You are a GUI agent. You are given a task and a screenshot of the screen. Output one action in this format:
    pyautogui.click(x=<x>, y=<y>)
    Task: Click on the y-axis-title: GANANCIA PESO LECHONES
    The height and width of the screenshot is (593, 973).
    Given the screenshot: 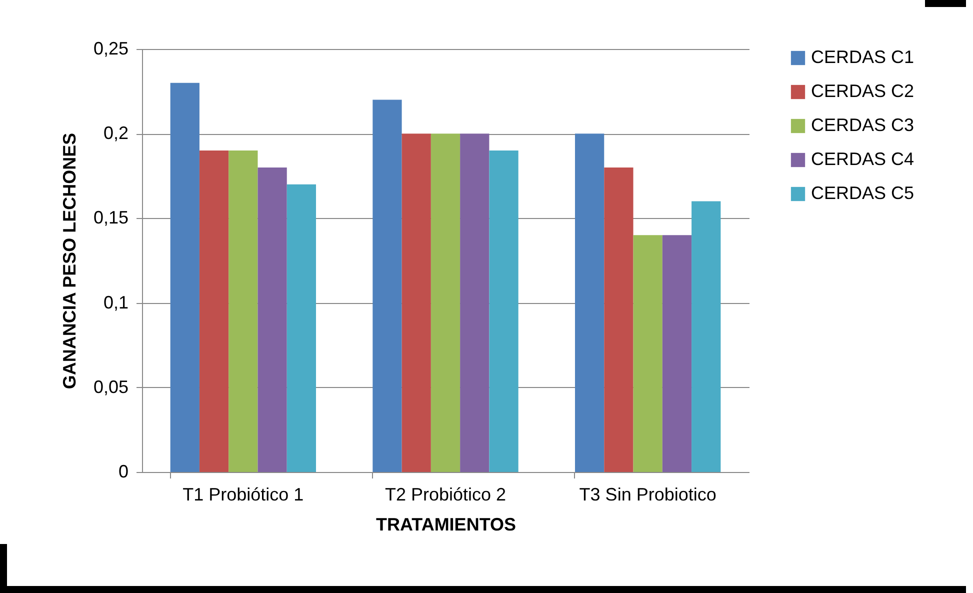 What is the action you would take?
    pyautogui.click(x=69, y=261)
    